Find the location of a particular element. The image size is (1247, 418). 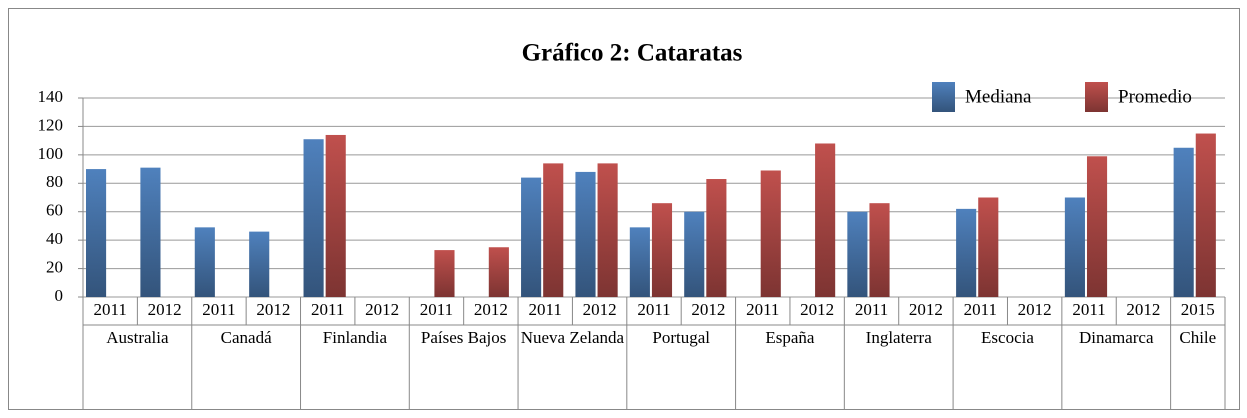

group-label: Países Bajos is located at coordinates (463, 337).